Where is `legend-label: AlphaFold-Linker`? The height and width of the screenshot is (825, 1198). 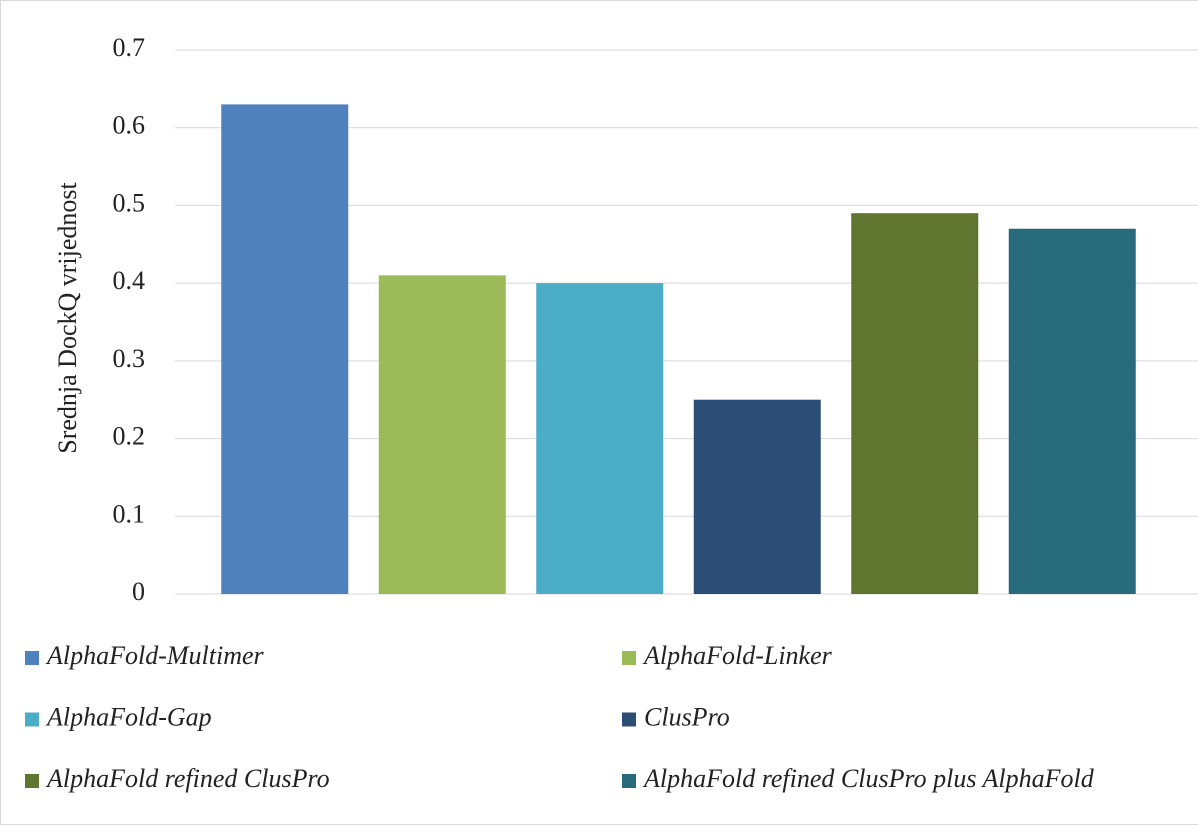
legend-label: AlphaFold-Linker is located at coordinates (737, 655).